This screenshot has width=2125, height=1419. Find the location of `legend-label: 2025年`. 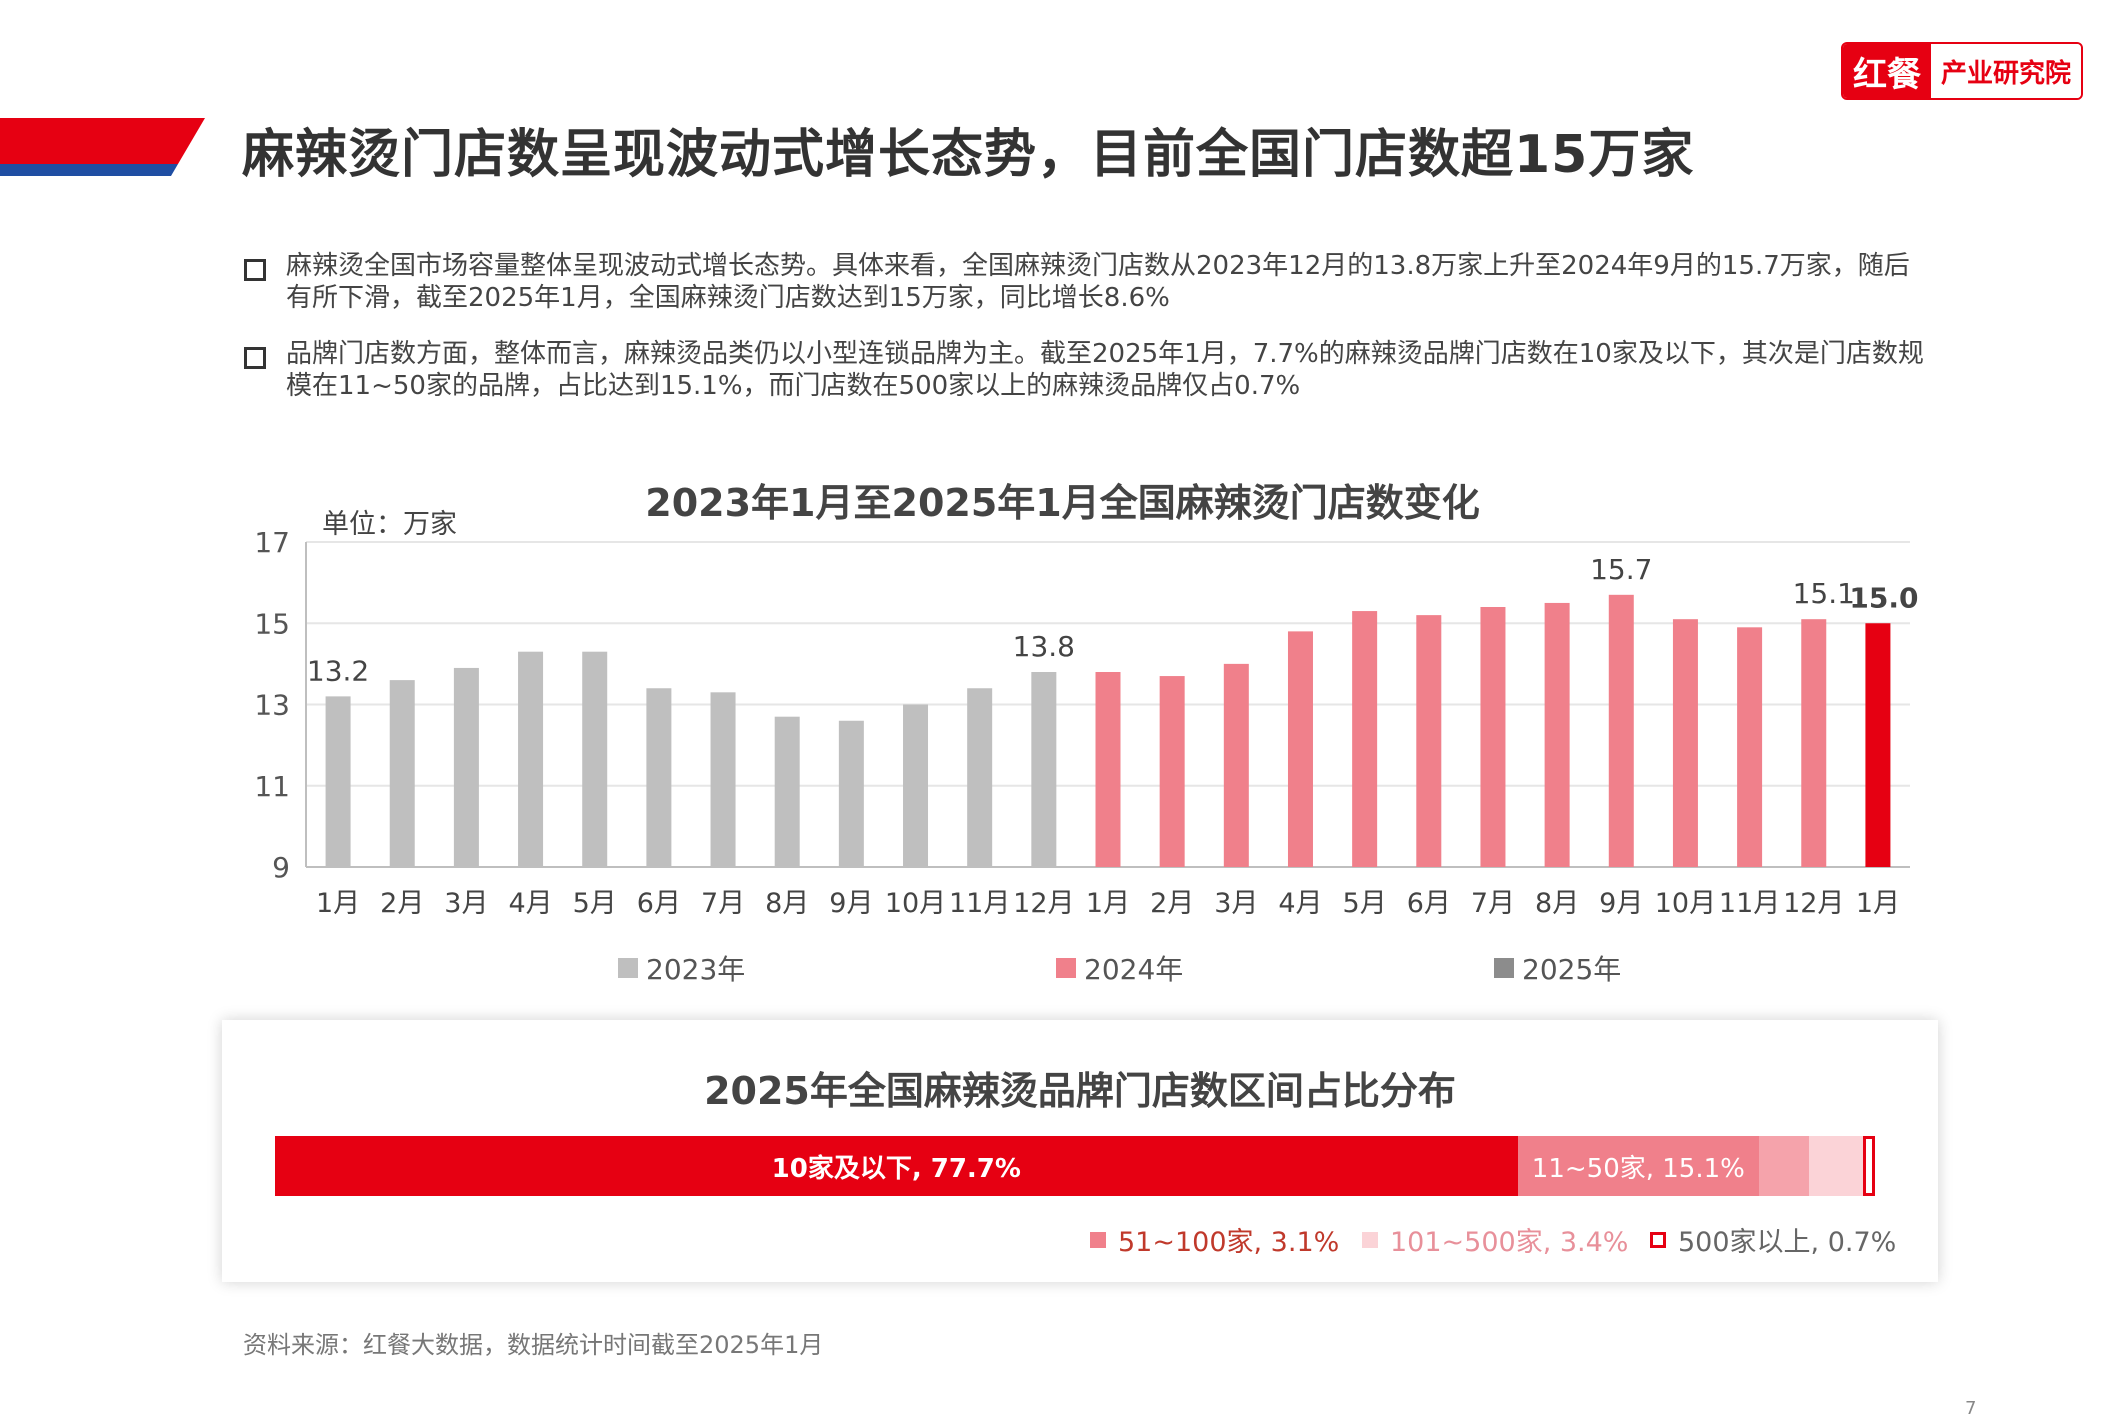

legend-label: 2025年 is located at coordinates (1572, 969).